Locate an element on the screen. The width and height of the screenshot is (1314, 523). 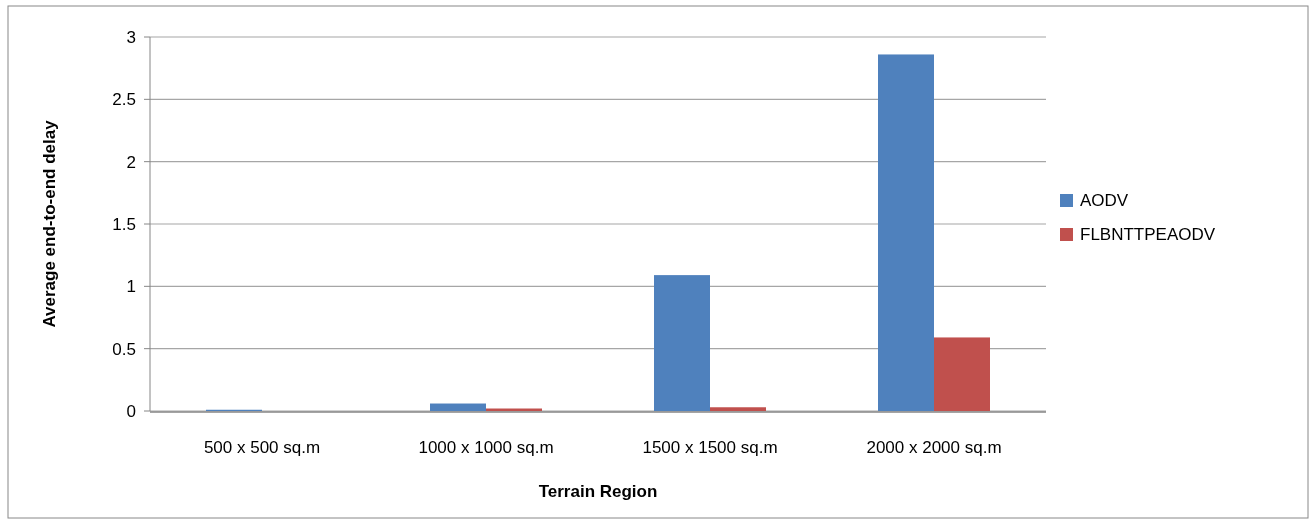
y-tick-label: 2 is located at coordinates (131, 162).